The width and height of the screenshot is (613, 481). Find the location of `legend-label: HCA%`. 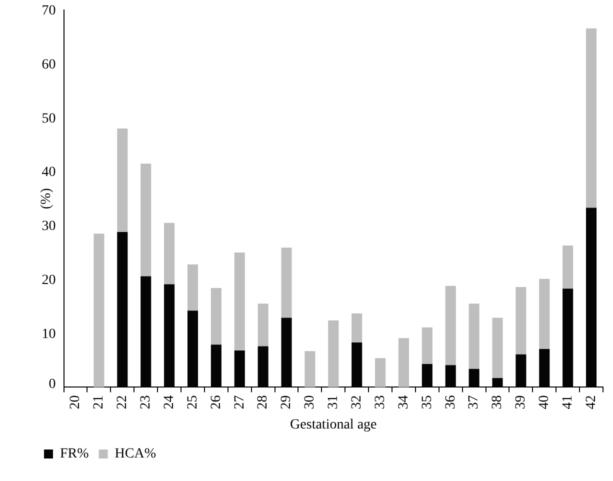

legend-label: HCA% is located at coordinates (135, 454).